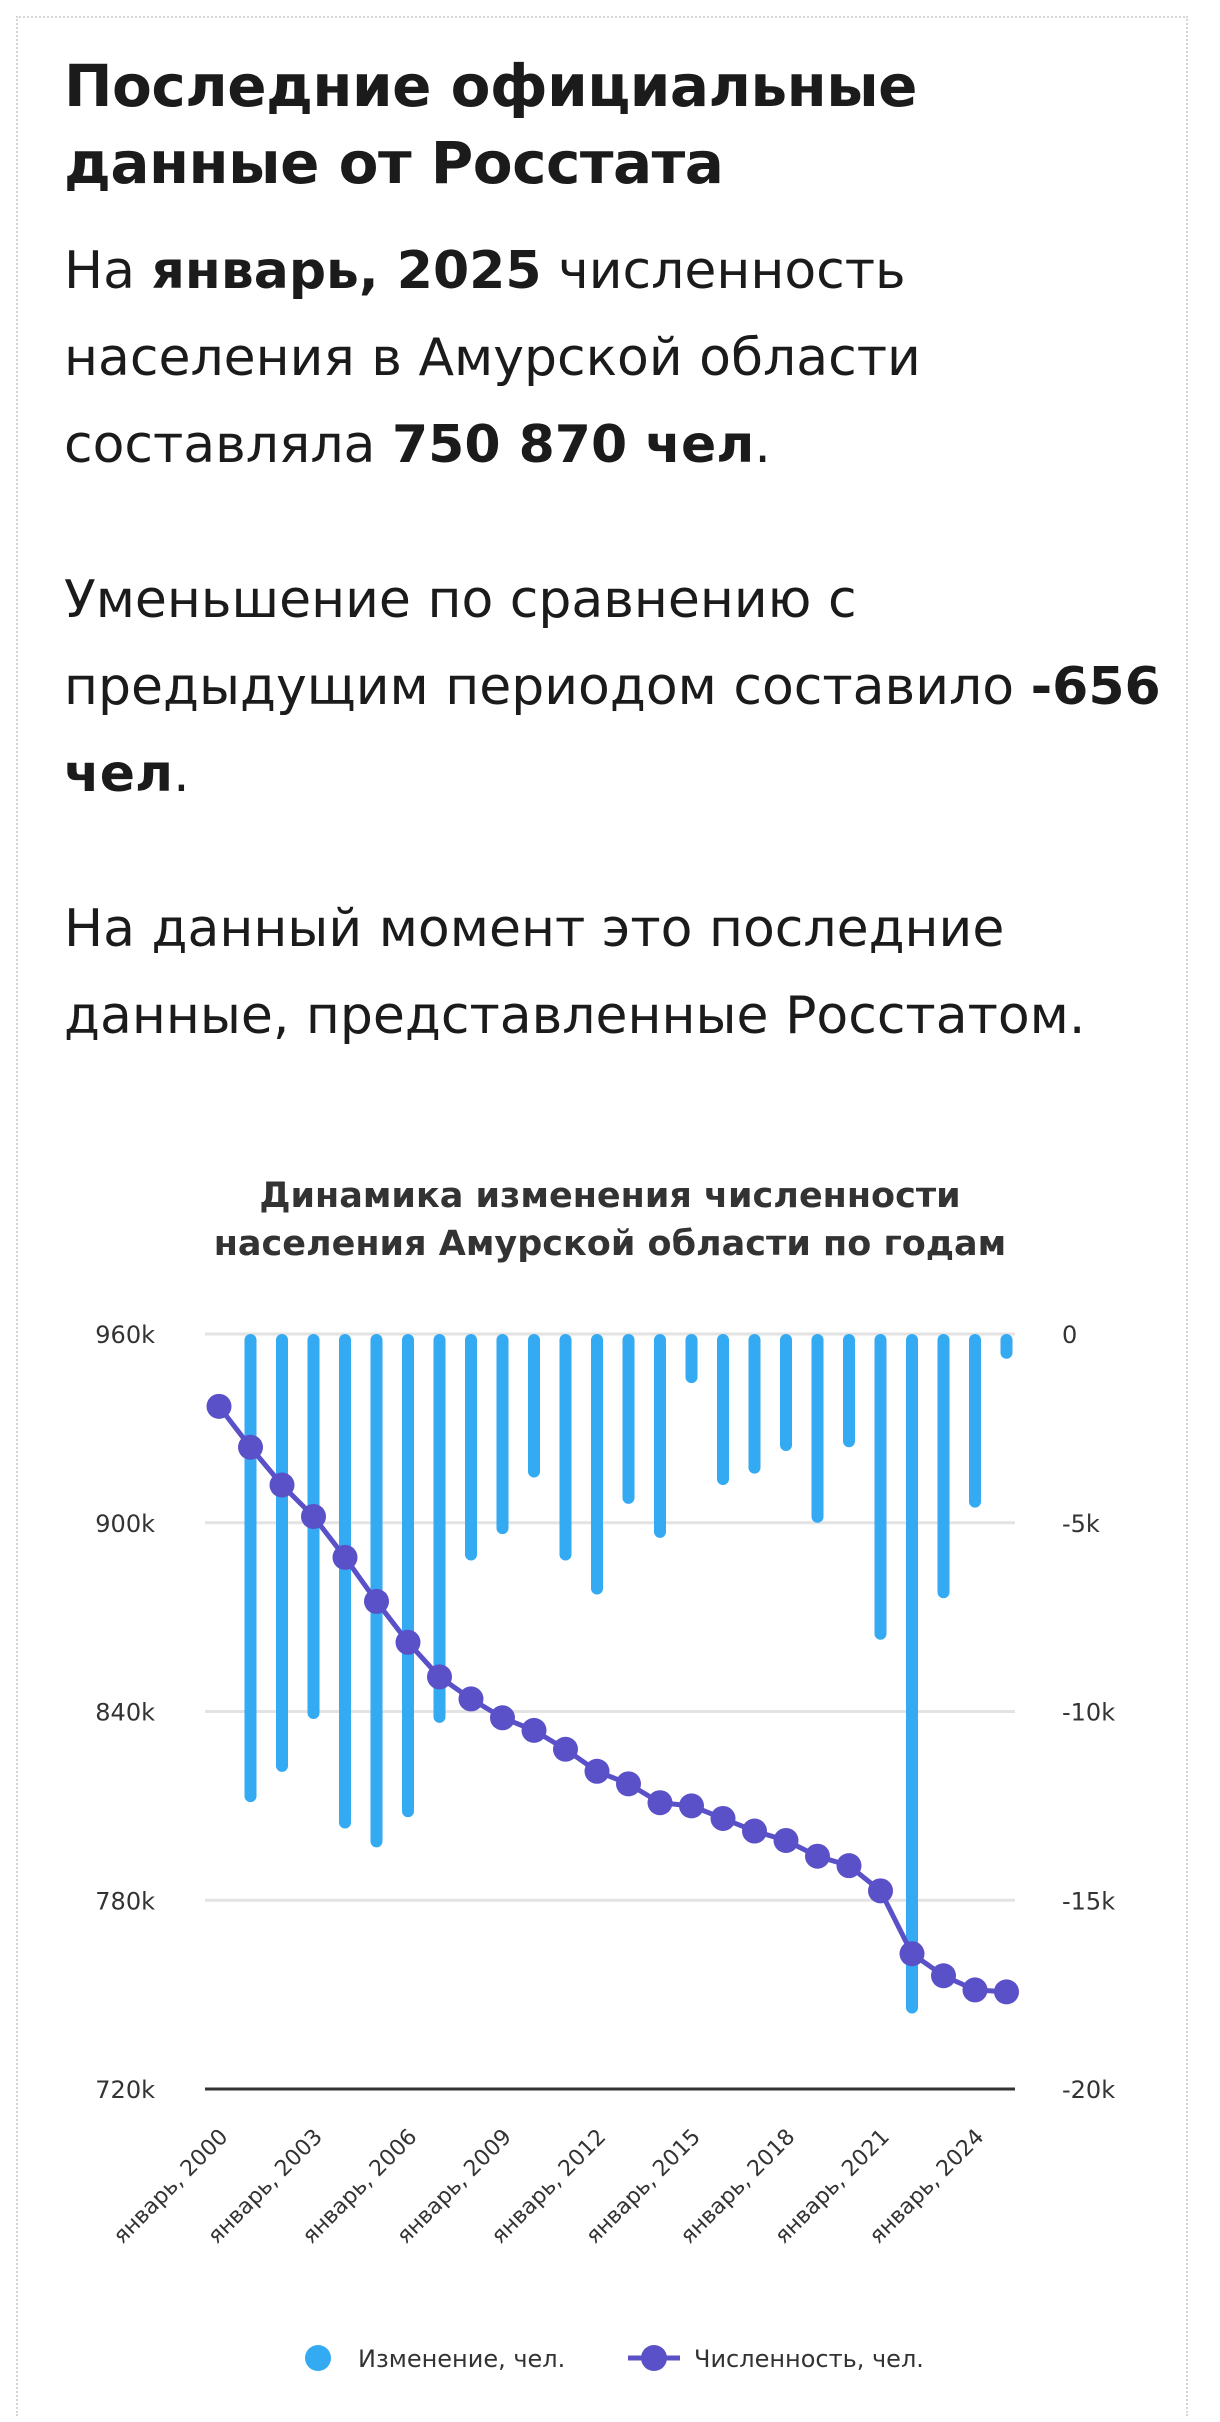  I want to click on legend-label-population: Численность, чел., so click(809, 2359).